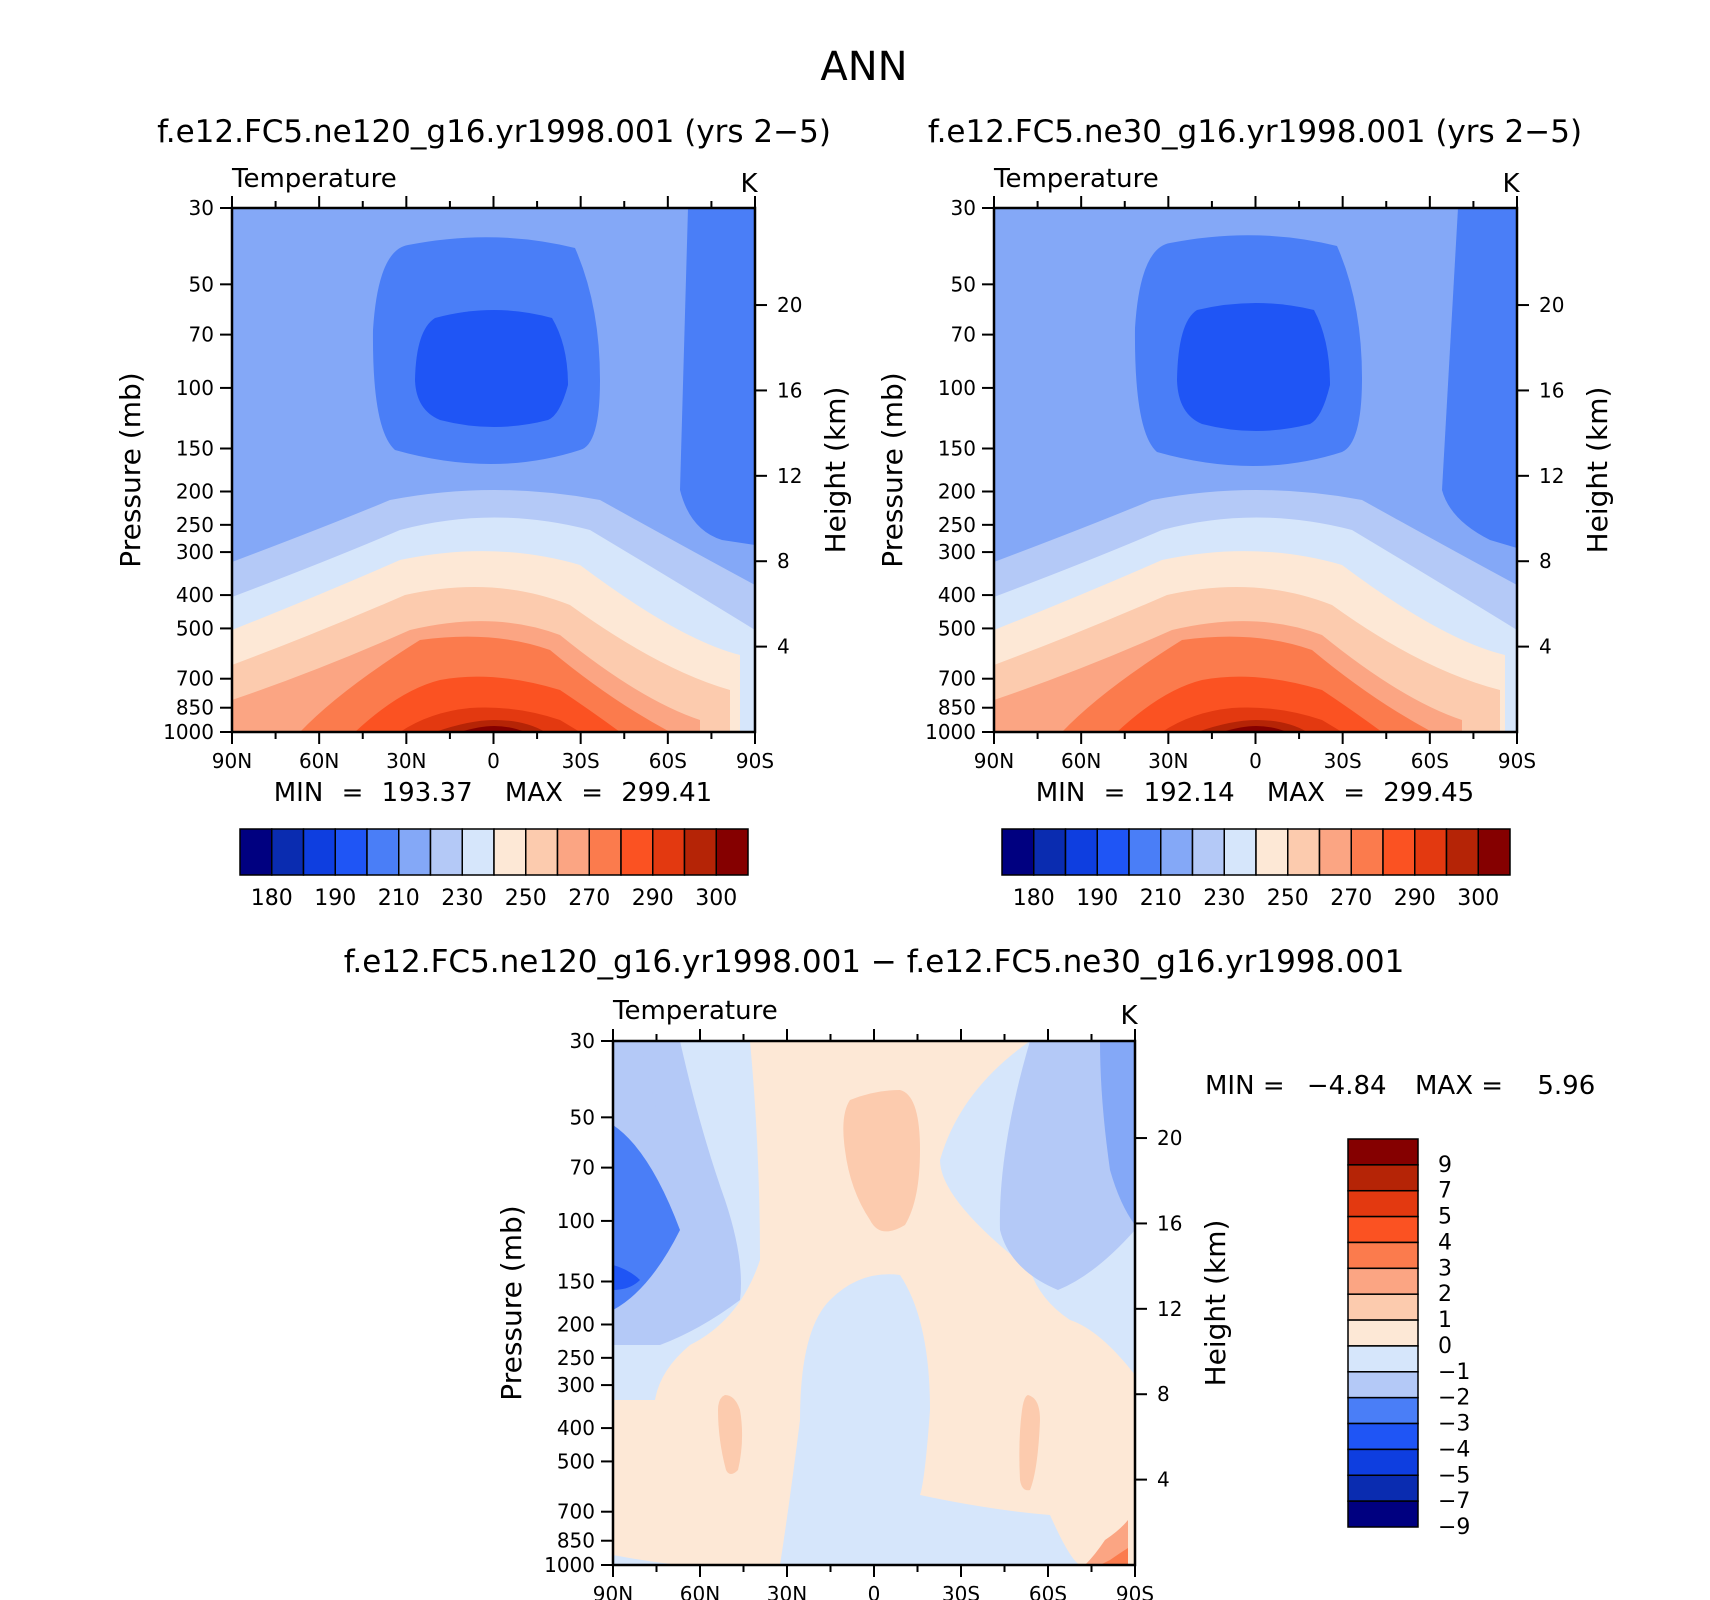  What do you see at coordinates (201, 284) in the screenshot?
I see `y-tick-label: 50` at bounding box center [201, 284].